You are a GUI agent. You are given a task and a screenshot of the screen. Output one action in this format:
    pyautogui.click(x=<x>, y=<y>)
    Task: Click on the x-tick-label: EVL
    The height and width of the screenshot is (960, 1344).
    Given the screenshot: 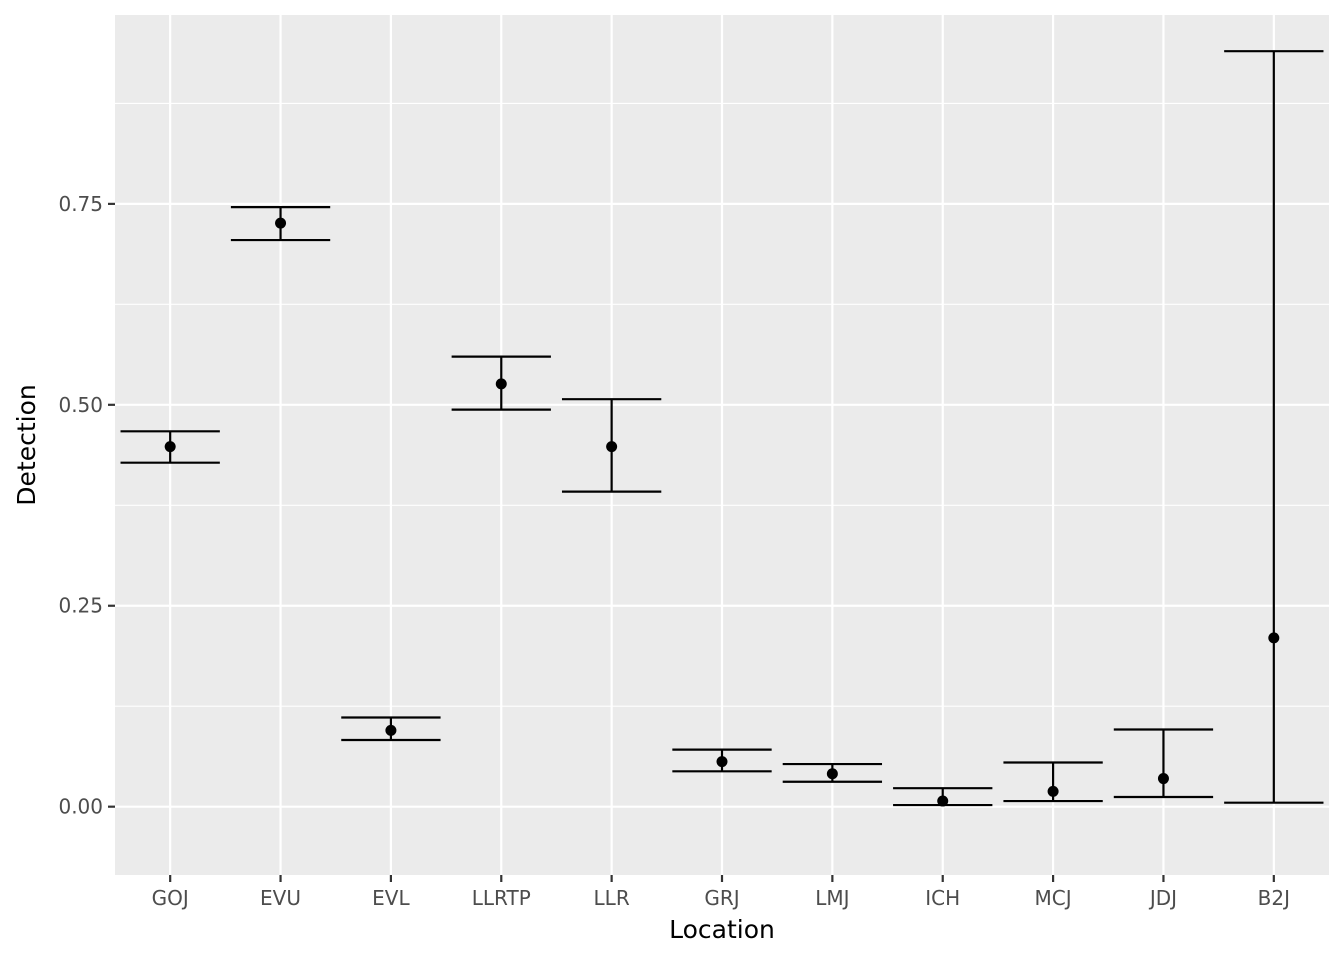 What is the action you would take?
    pyautogui.click(x=391, y=898)
    